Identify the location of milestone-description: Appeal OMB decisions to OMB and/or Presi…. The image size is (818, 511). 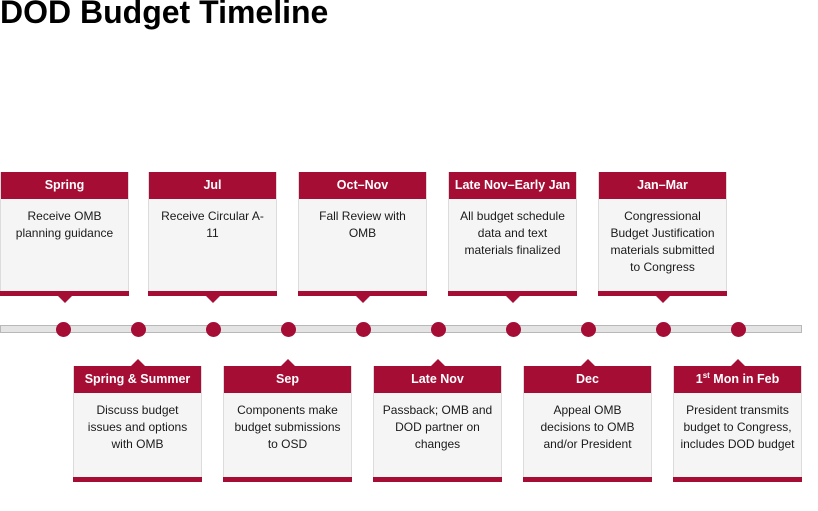
(587, 427).